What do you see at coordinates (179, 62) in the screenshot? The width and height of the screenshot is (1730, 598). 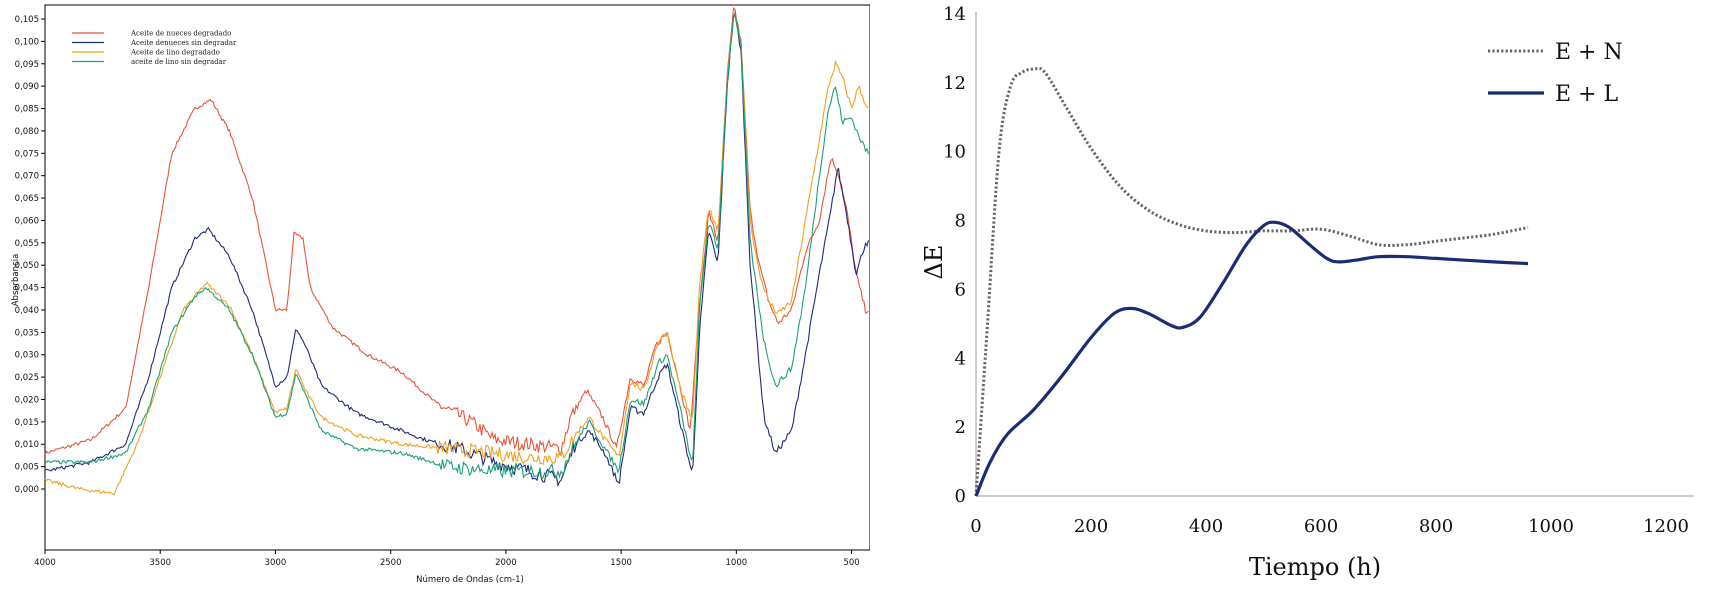 I see `ir-legend-label: aceite de lino sin degradar` at bounding box center [179, 62].